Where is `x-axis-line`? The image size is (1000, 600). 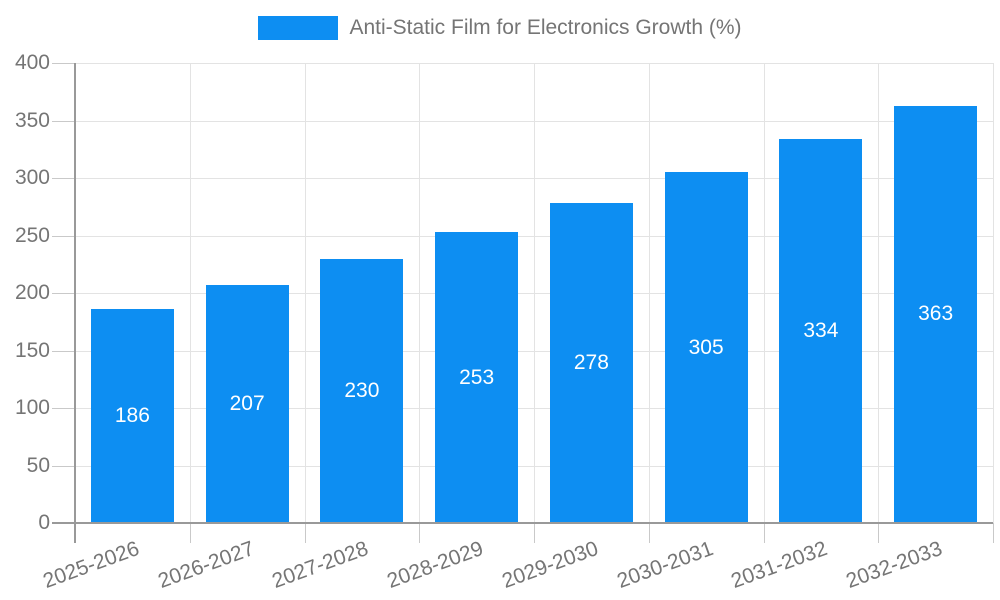
x-axis-line is located at coordinates (522, 523).